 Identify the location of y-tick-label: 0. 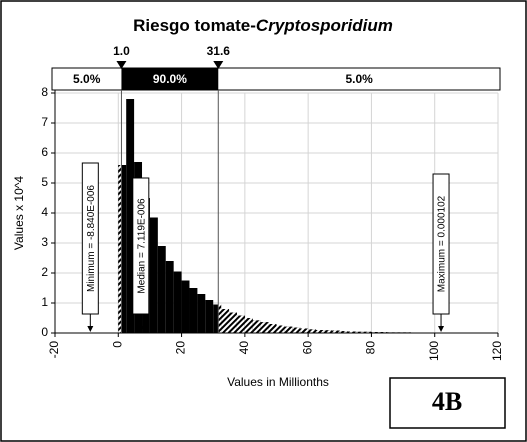
(44, 332).